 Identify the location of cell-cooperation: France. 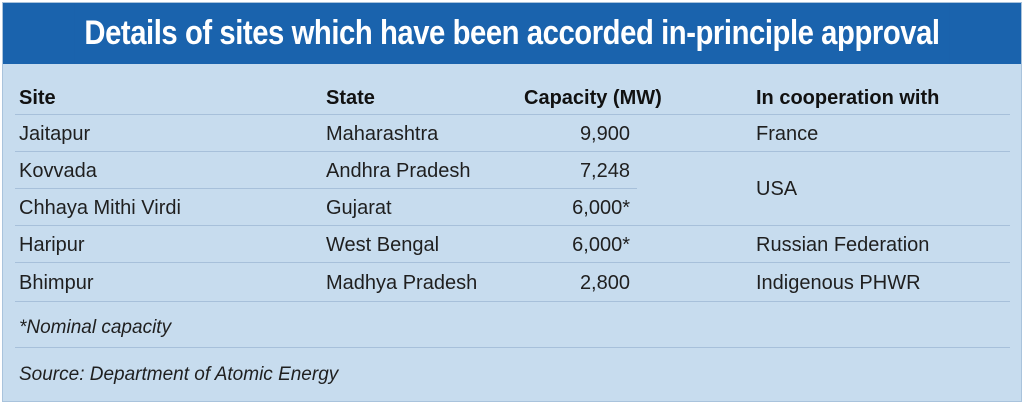
(787, 134).